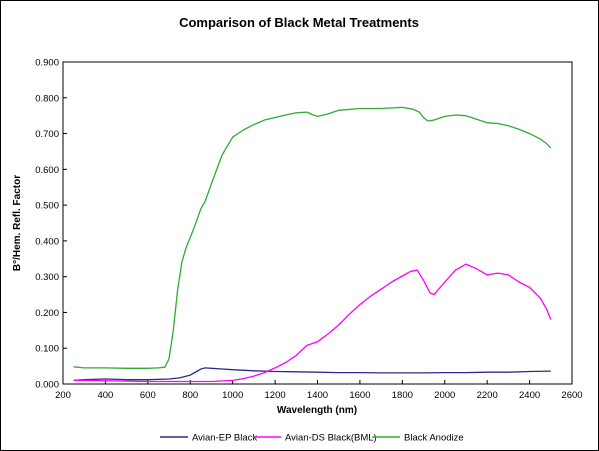  What do you see at coordinates (47, 63) in the screenshot?
I see `y-tick-label: 0.900` at bounding box center [47, 63].